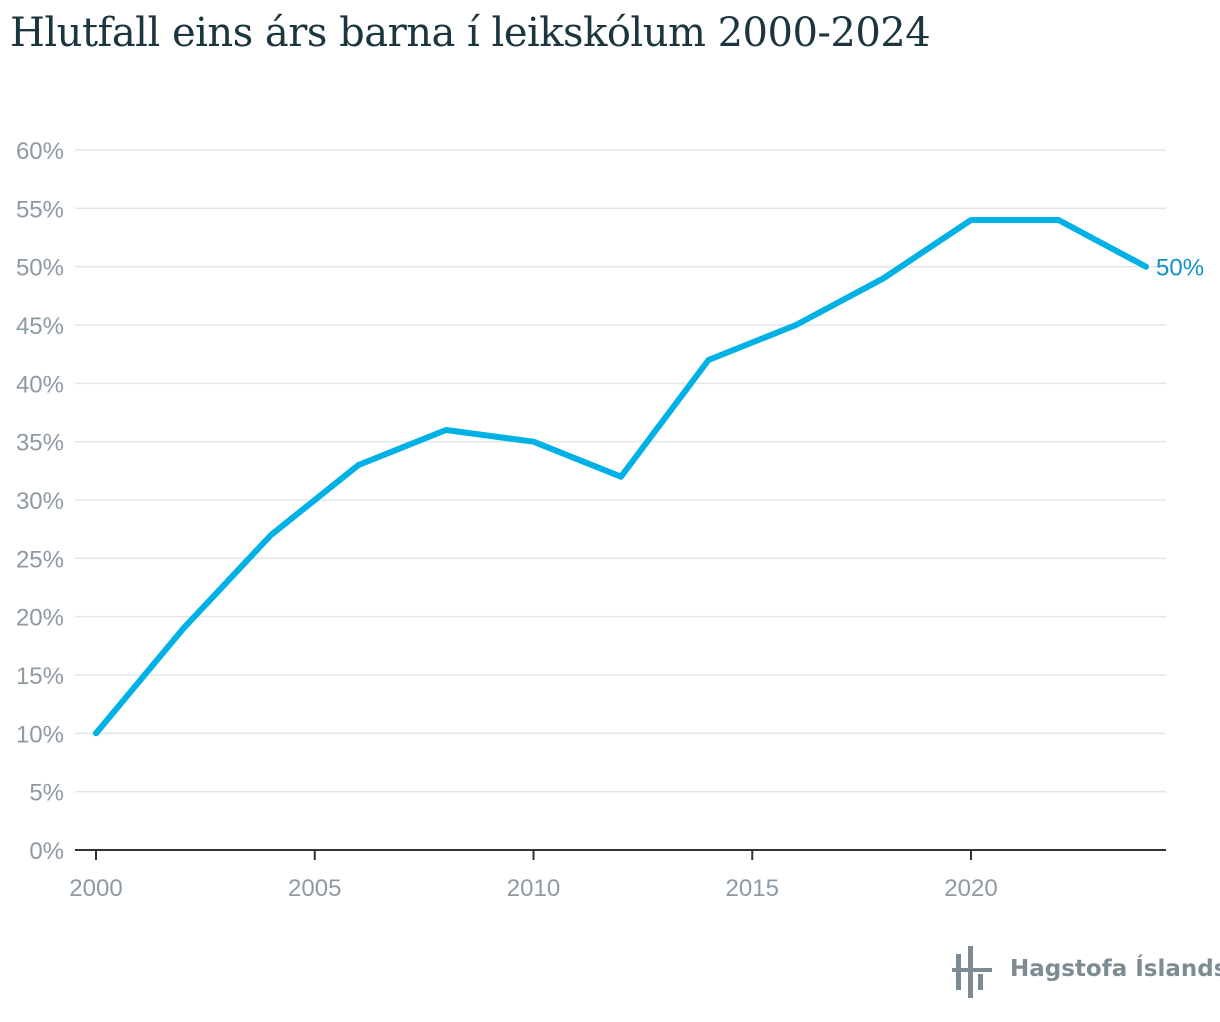 The width and height of the screenshot is (1220, 1022). I want to click on data-labels: 50%, so click(1180, 268).